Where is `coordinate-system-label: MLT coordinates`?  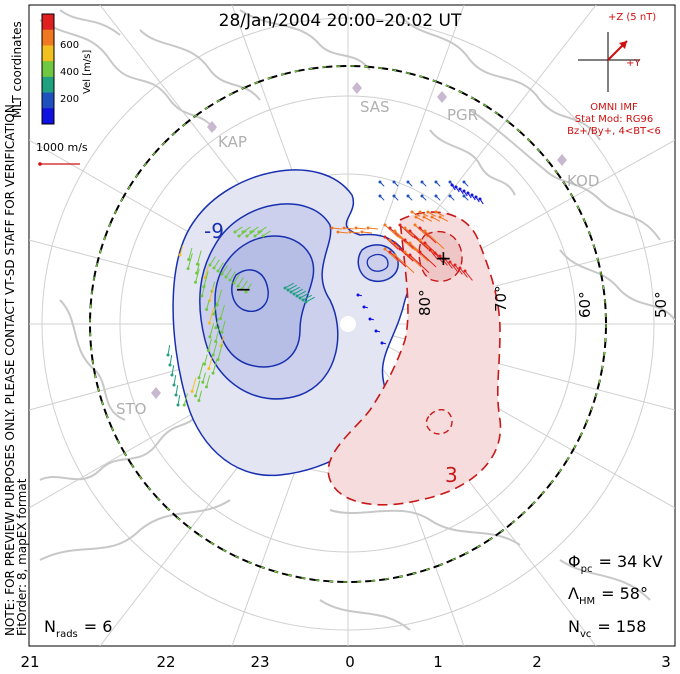 coordinate-system-label: MLT coordinates is located at coordinates (17, 69).